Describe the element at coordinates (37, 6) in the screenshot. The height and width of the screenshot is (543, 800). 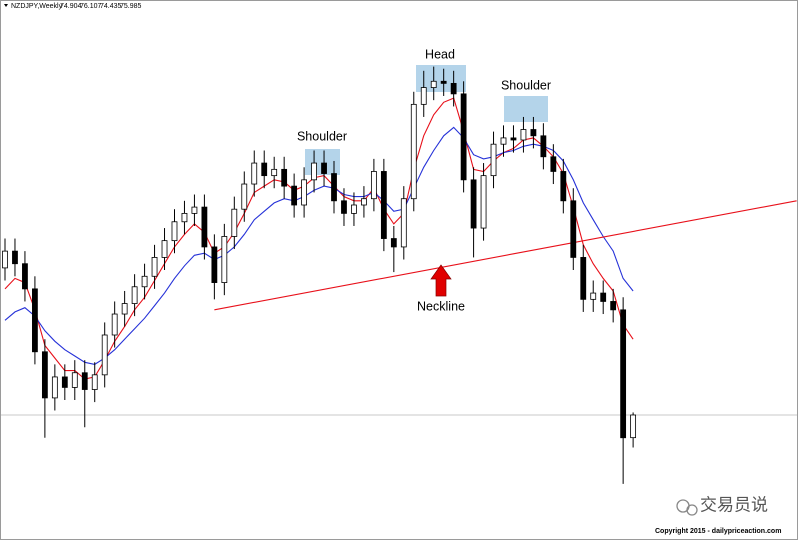
I see `symbol-label: NZDJPY,Weekly` at that location.